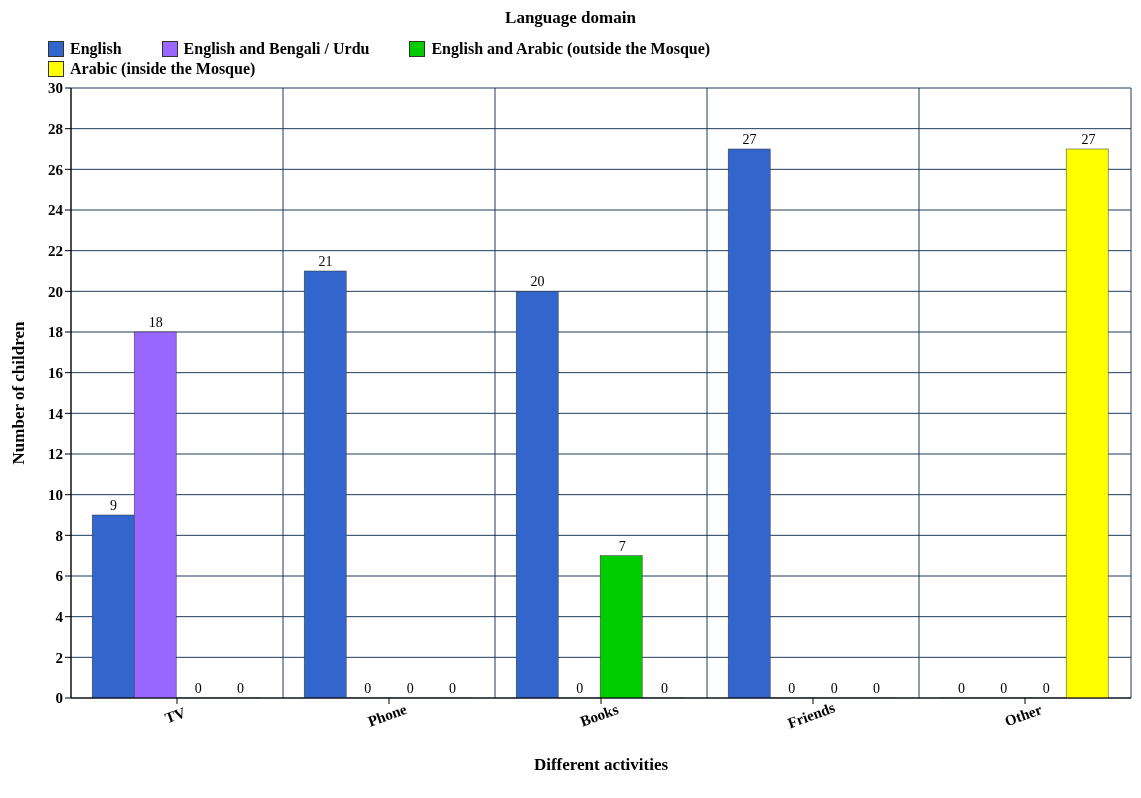 The width and height of the screenshot is (1141, 798). What do you see at coordinates (19, 392) in the screenshot?
I see `y-axis-title: Number of children` at bounding box center [19, 392].